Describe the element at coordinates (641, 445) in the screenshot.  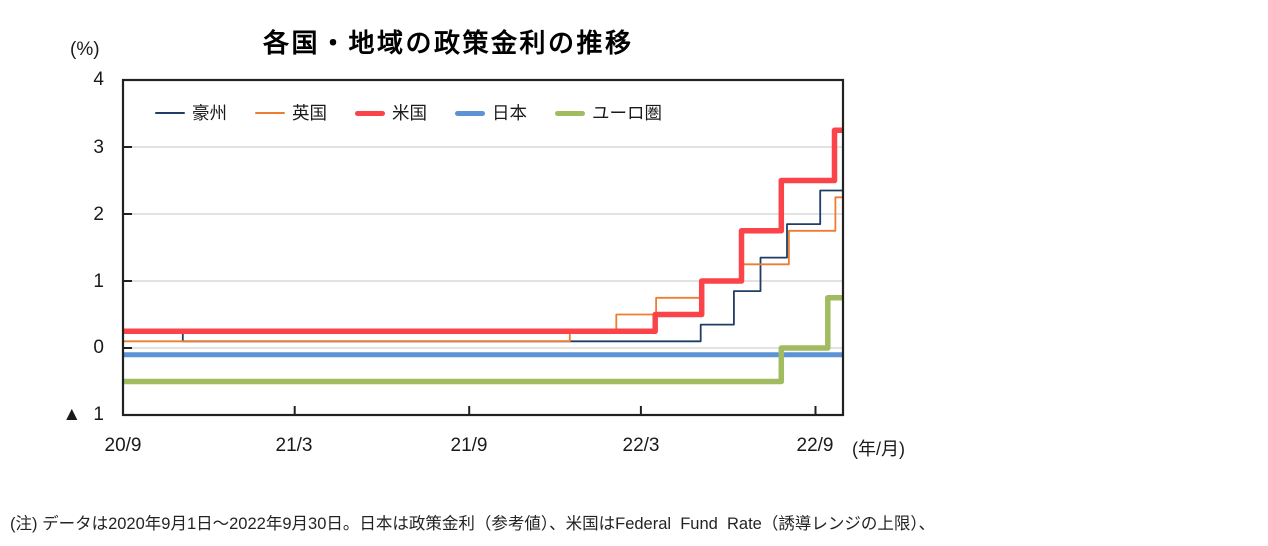
I see `x-tick-label: 22/3` at that location.